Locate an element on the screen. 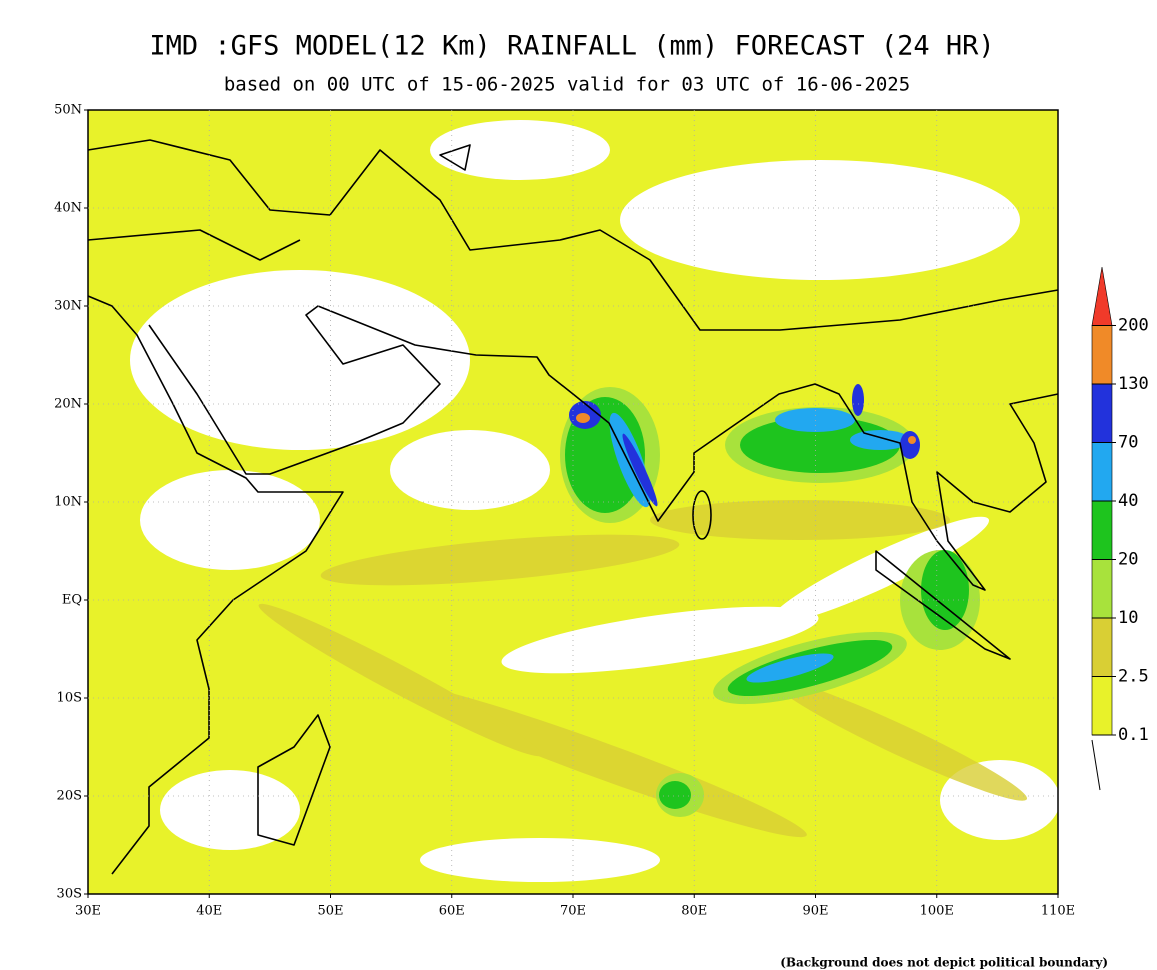  legend-label: 10 is located at coordinates (1128, 618).